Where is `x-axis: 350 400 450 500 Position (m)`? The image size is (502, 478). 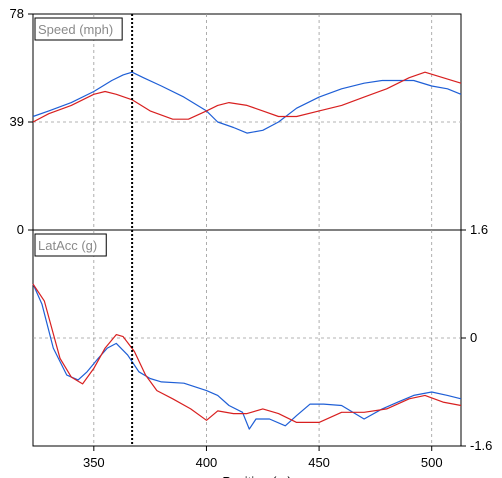 x-axis: 350 400 450 500 Position (m) is located at coordinates (263, 462).